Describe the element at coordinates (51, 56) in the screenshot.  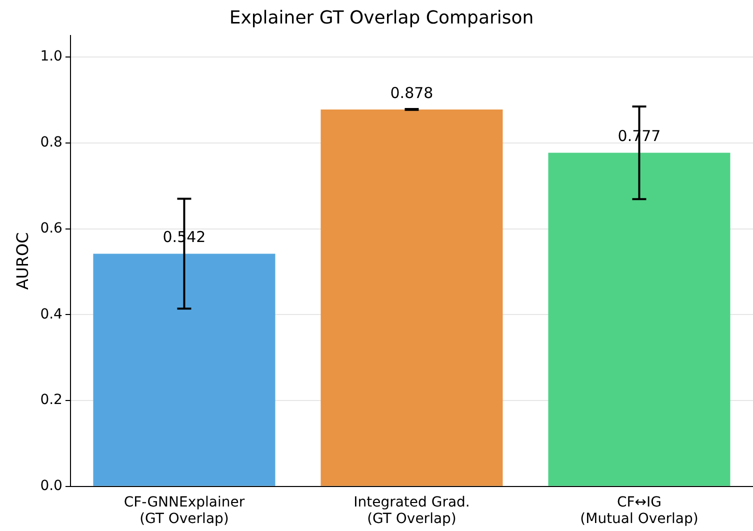
I see `y-tick-label: 1.0` at that location.